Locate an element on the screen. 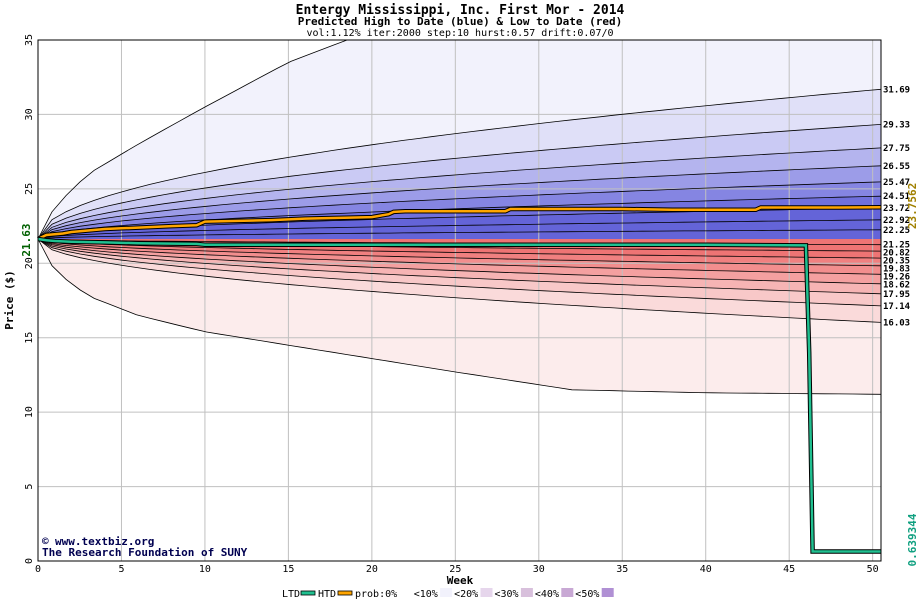  level-label: 19.26 is located at coordinates (896, 278).